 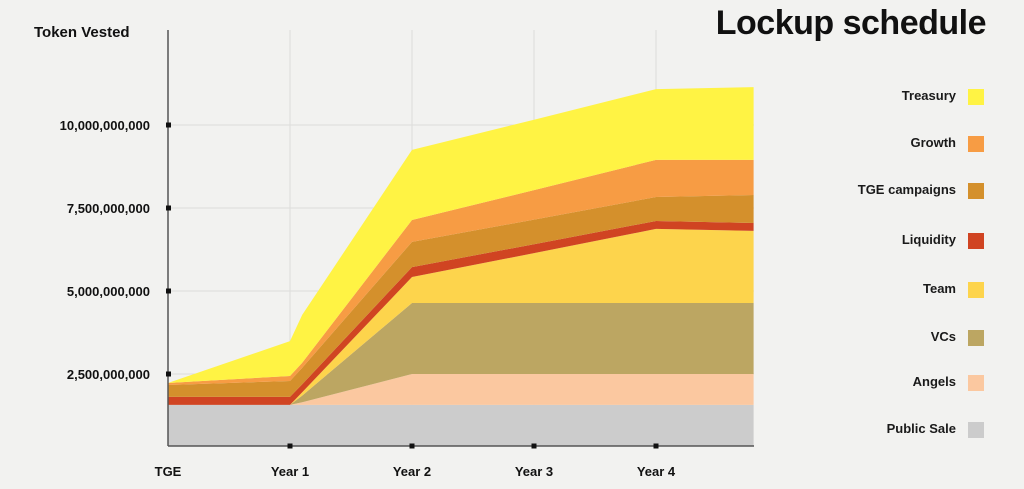 What do you see at coordinates (108, 374) in the screenshot?
I see `y-tick-label: 2,500,000,000` at bounding box center [108, 374].